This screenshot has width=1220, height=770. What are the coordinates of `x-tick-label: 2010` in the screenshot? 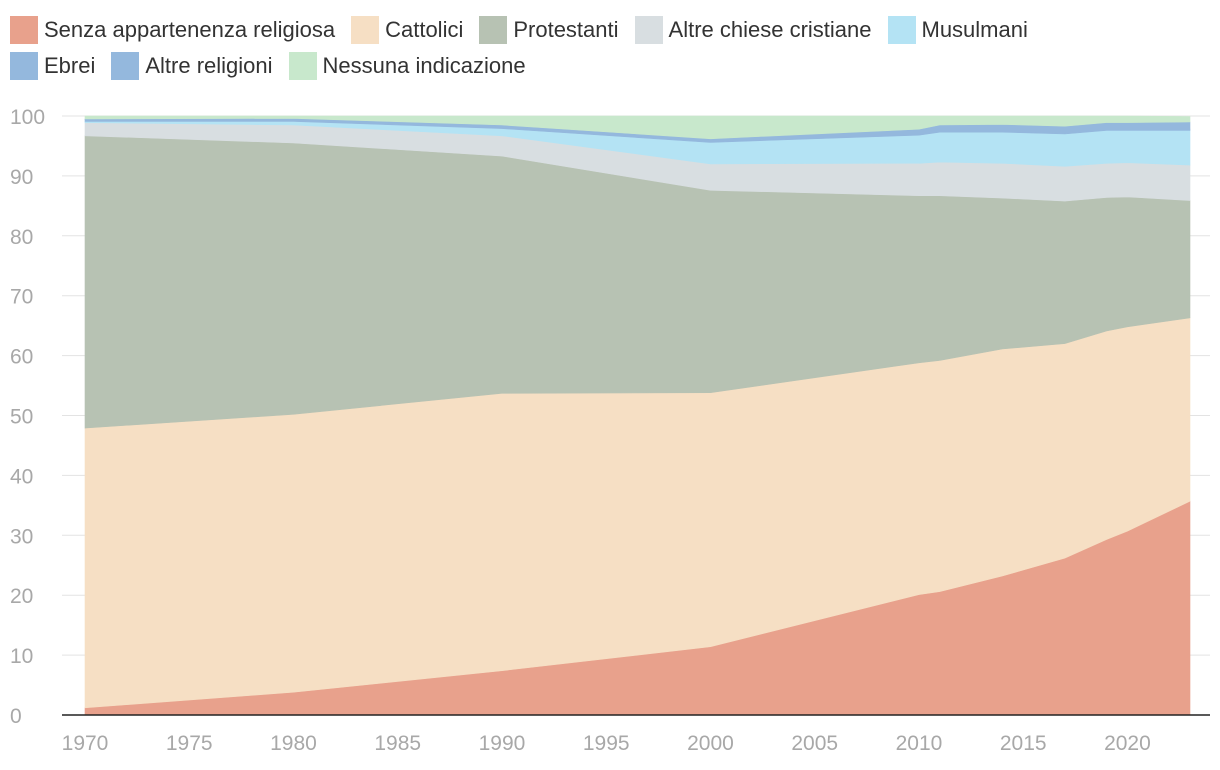 It's located at (919, 743).